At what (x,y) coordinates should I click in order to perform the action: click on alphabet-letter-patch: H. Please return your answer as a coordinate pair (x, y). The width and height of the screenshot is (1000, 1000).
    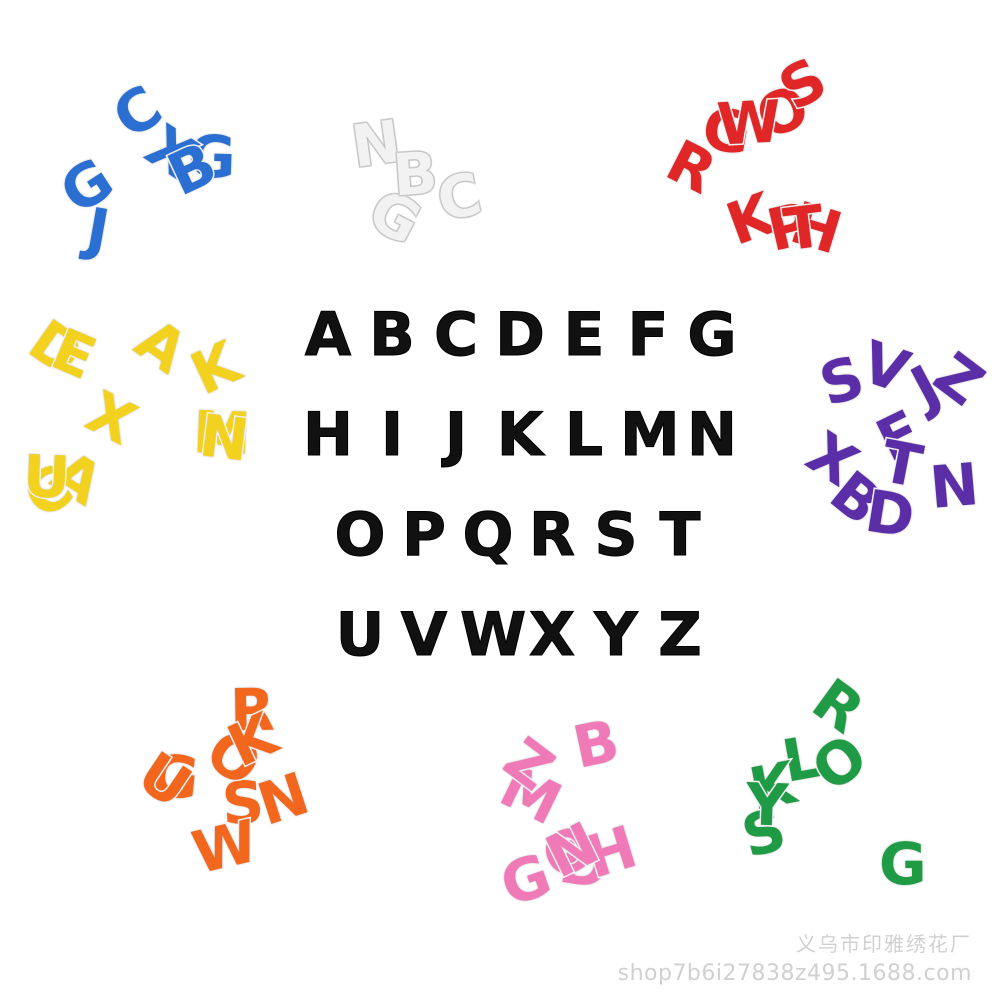
    Looking at the image, I should click on (328, 435).